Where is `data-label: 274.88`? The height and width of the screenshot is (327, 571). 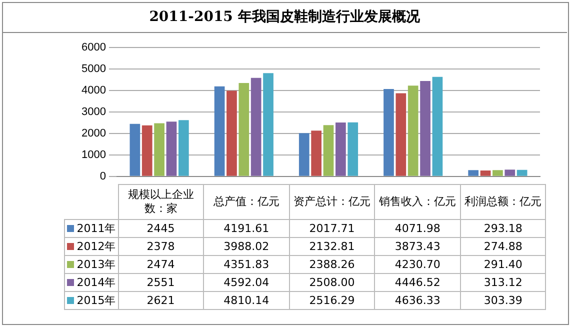
data-label: 274.88 is located at coordinates (503, 247).